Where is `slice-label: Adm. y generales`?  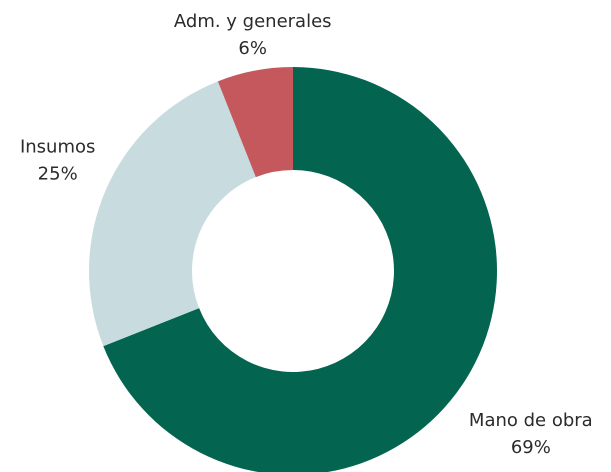 slice-label: Adm. y generales is located at coordinates (253, 21).